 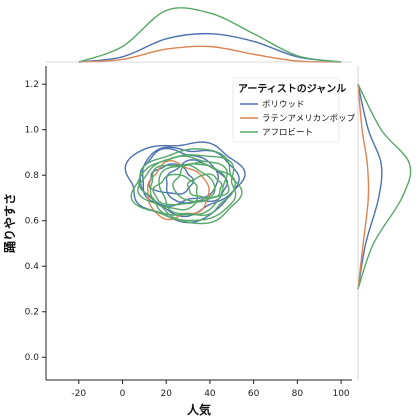 I want to click on x-tick-label: 100, so click(x=340, y=394).